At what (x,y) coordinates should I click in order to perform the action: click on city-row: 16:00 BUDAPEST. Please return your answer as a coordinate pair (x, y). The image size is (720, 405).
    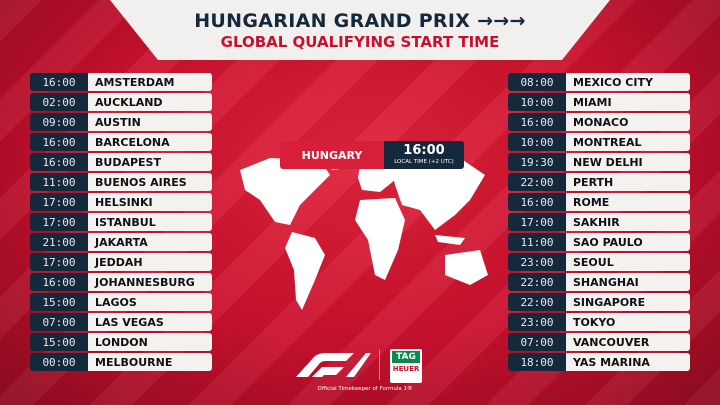
    Looking at the image, I should click on (121, 162).